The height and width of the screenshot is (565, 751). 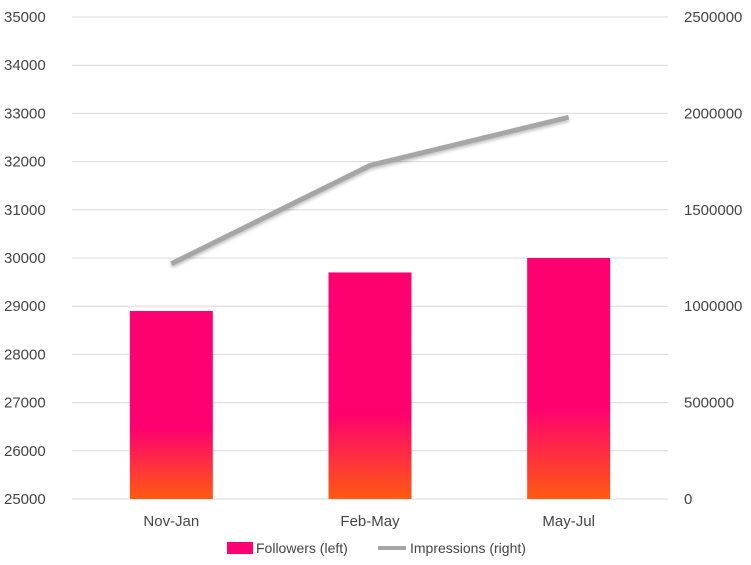 I want to click on right-tick-label: 1500000, so click(x=713, y=210).